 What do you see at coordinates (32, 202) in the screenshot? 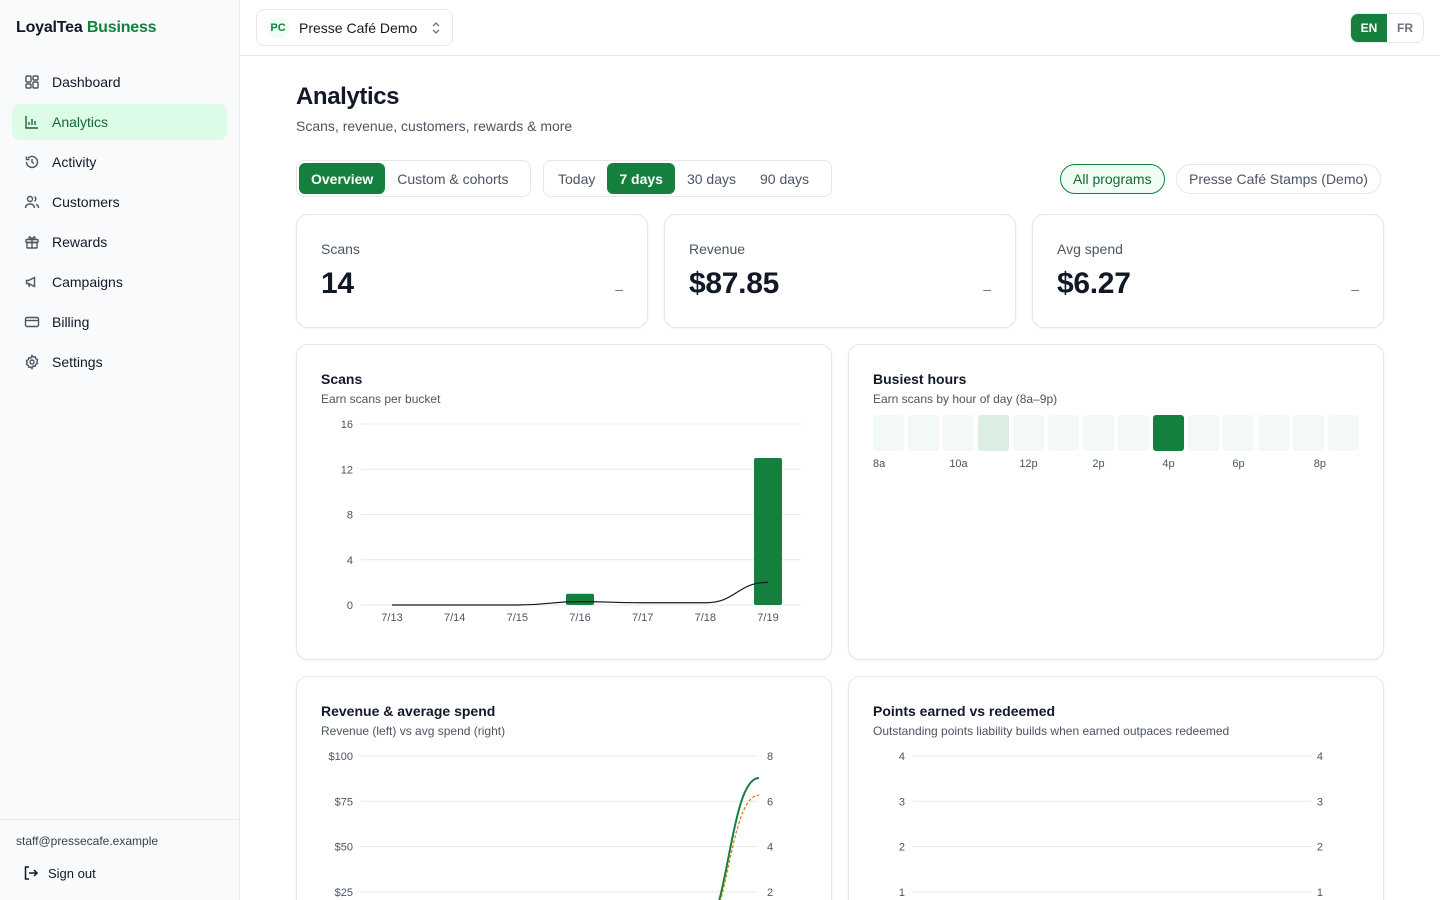
I see `users-icon` at bounding box center [32, 202].